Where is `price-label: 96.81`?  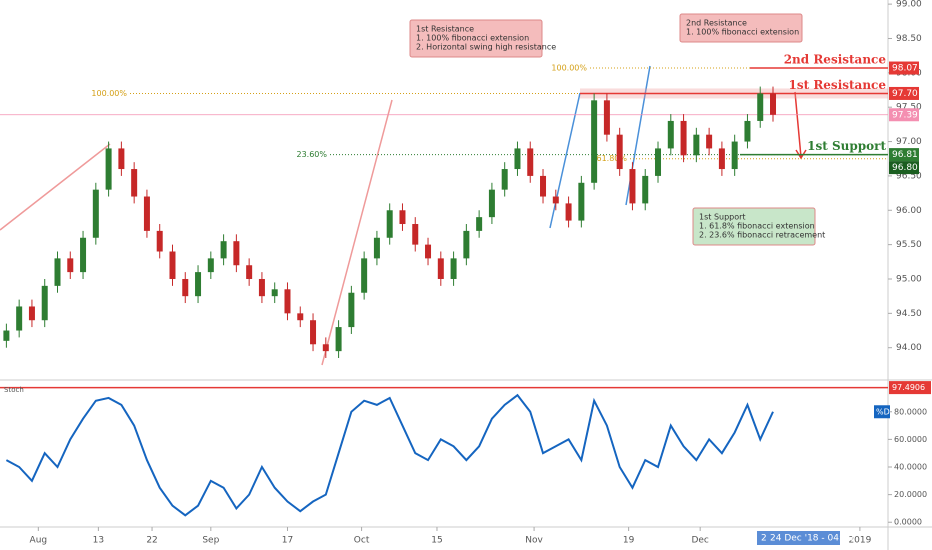
price-label: 96.81 is located at coordinates (905, 155).